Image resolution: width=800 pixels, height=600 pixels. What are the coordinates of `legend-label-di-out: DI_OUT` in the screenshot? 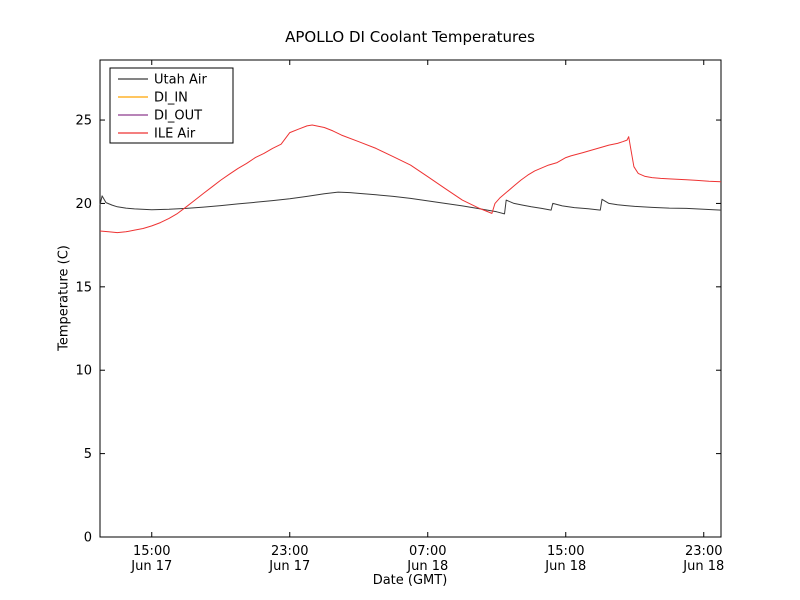 It's located at (178, 116).